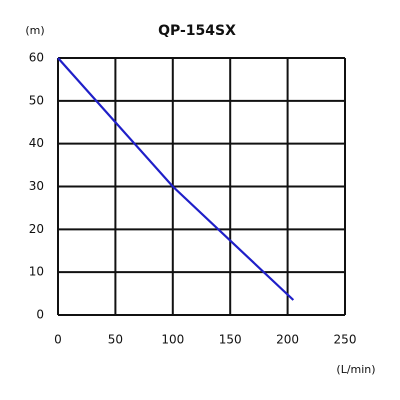 This screenshot has height=400, width=400. What do you see at coordinates (172, 340) in the screenshot?
I see `x-tick-label: 100` at bounding box center [172, 340].